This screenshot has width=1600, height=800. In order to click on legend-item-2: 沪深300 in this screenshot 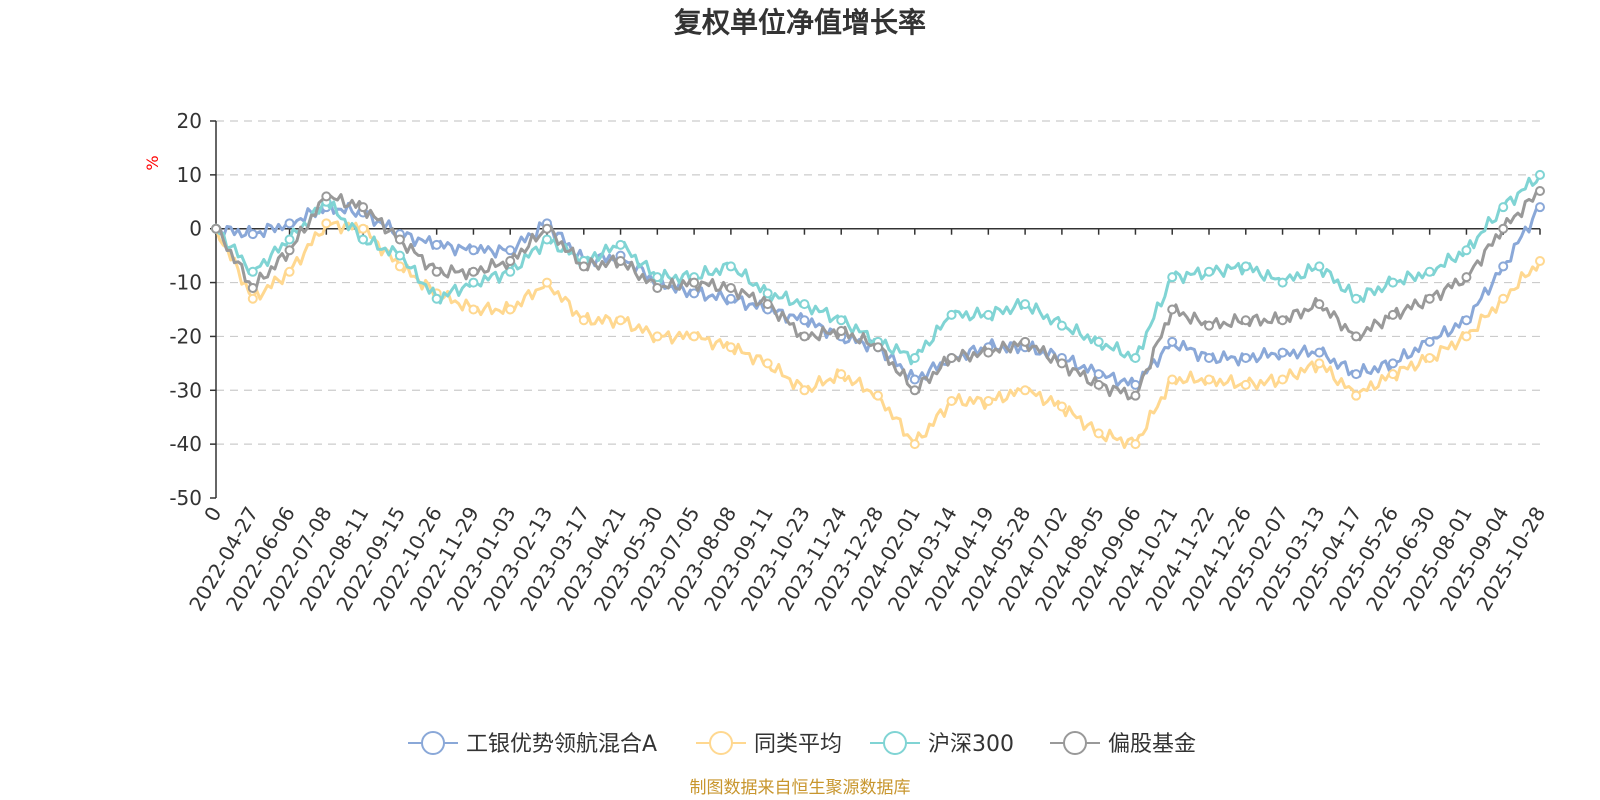, I will do `click(942, 744)`.